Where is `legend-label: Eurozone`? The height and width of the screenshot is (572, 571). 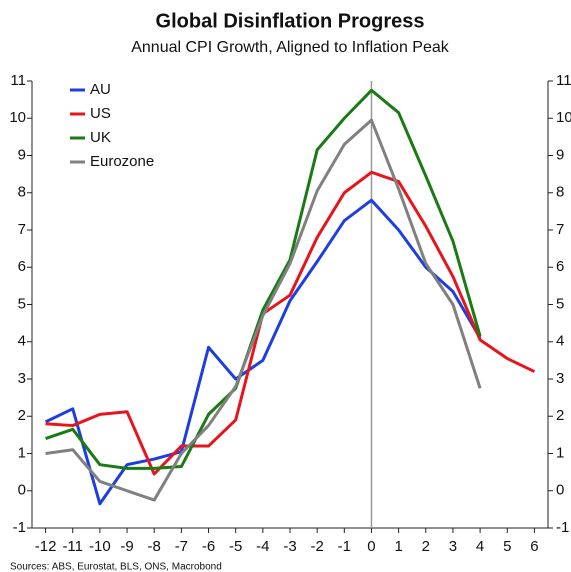 legend-label: Eurozone is located at coordinates (122, 161).